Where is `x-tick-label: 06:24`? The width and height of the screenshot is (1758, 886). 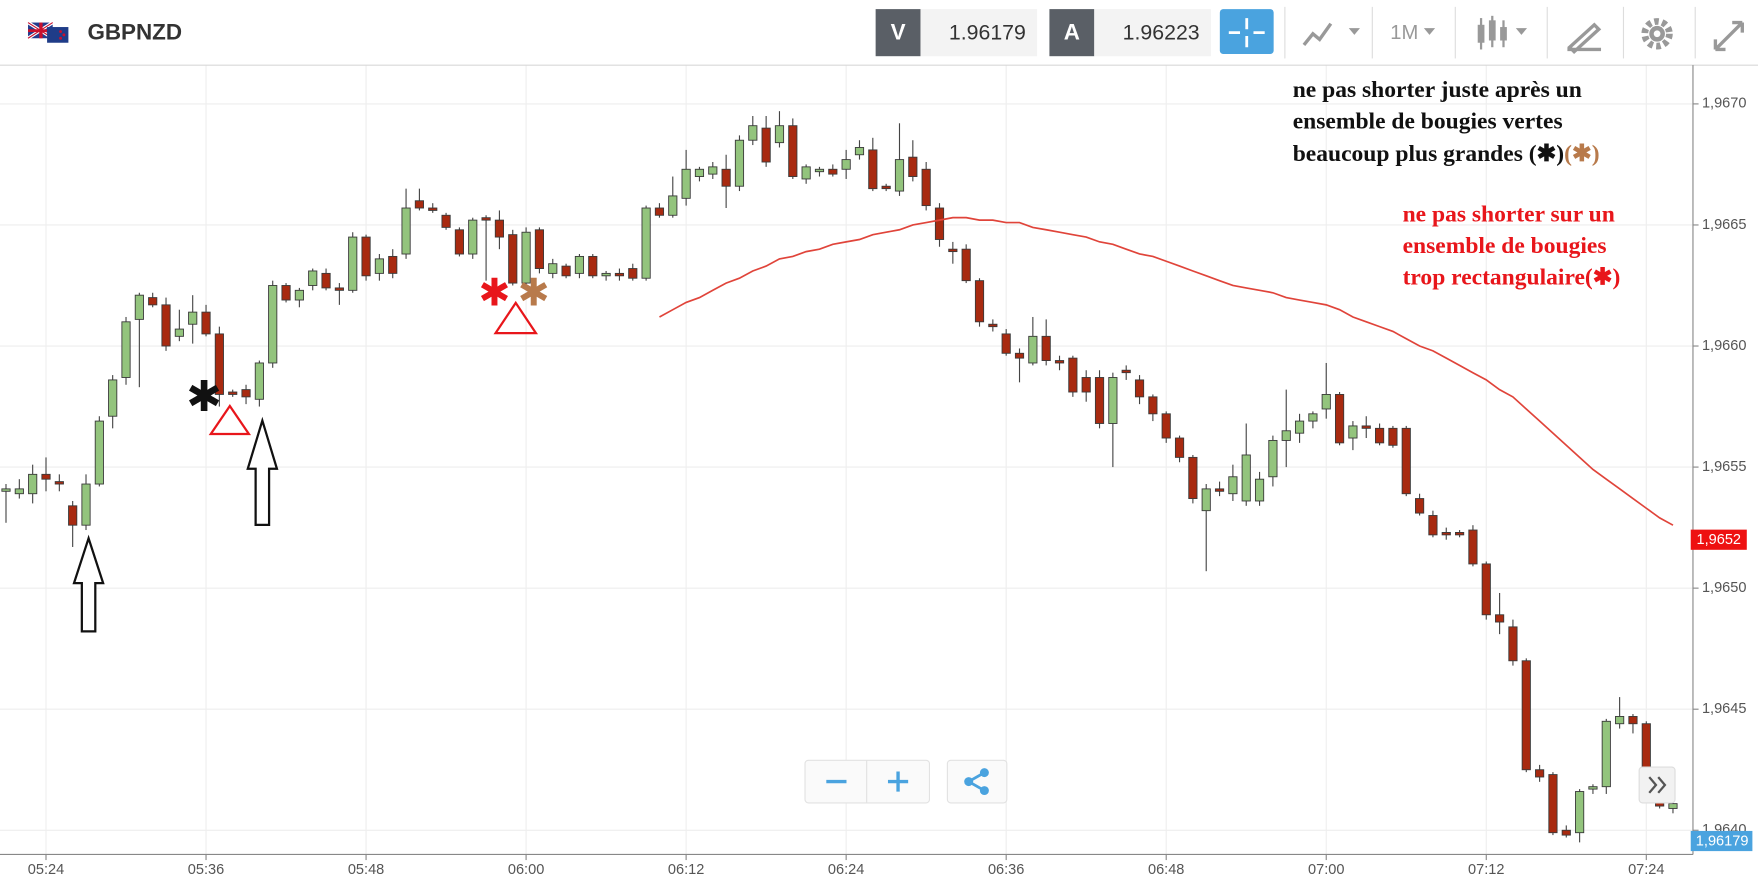 x-tick-label: 06:24 is located at coordinates (846, 870).